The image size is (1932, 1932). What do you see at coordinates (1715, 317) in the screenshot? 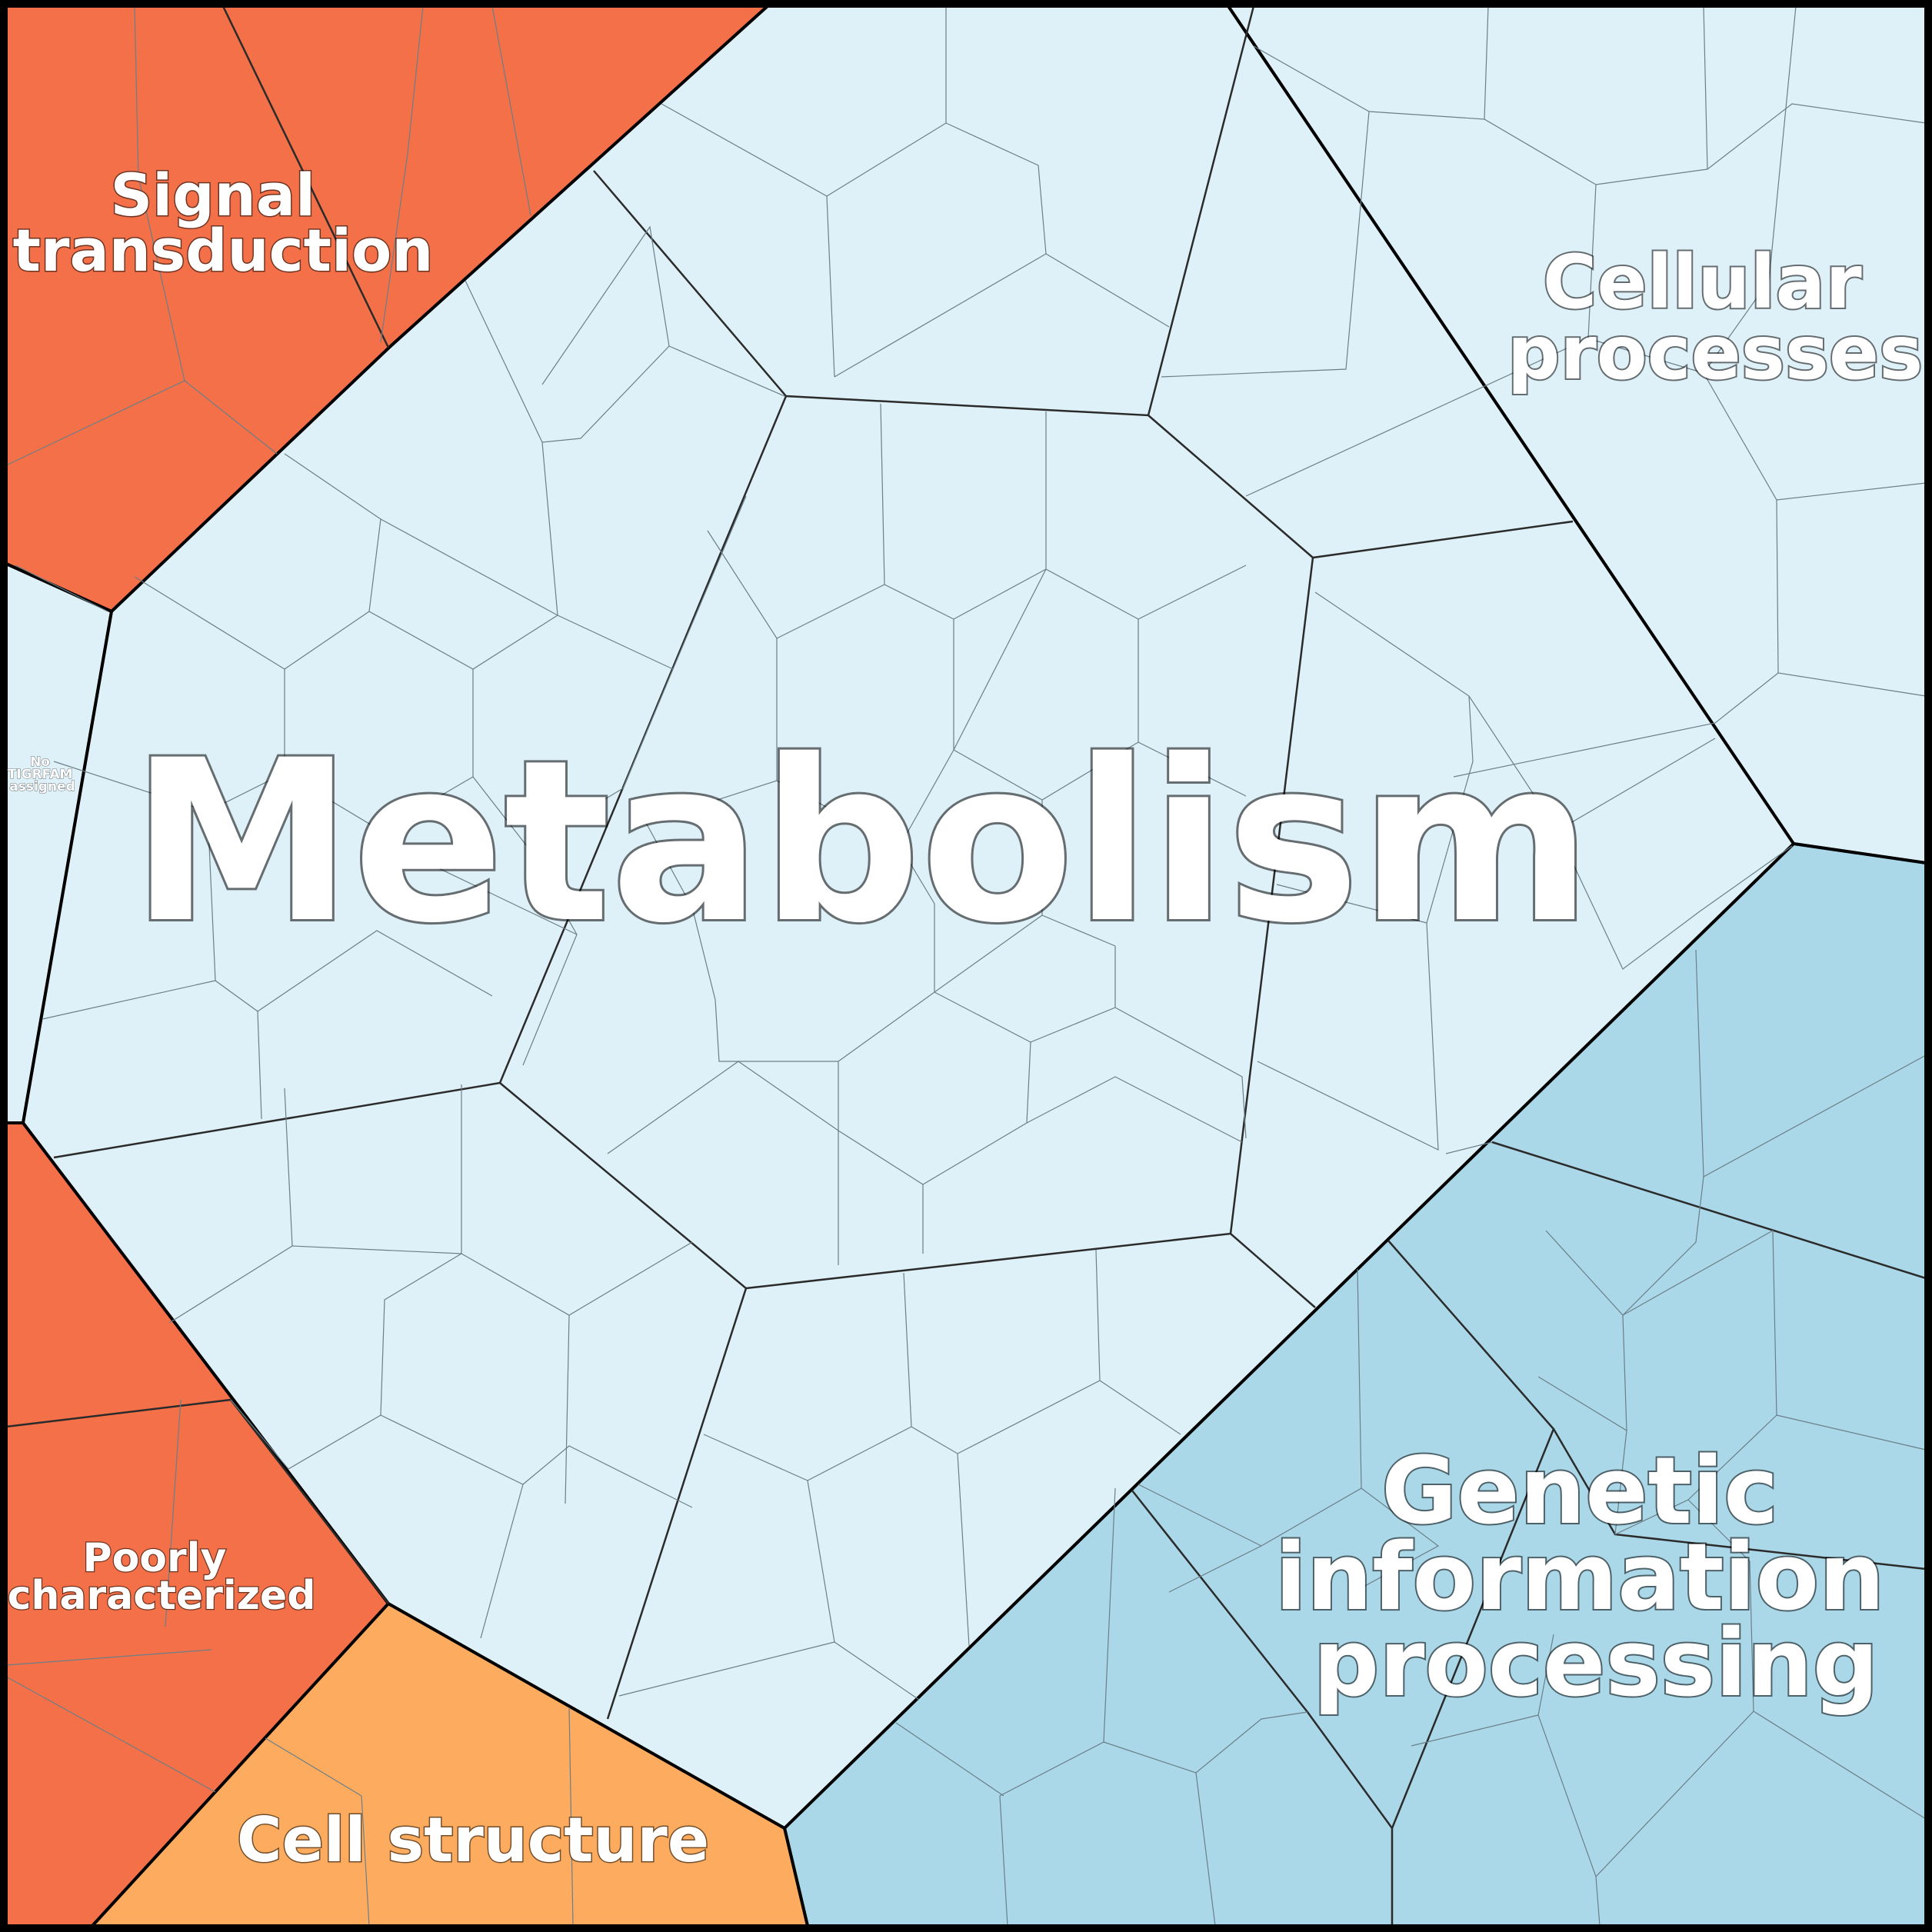
I see `label-cellular-processes: Cellular processes` at bounding box center [1715, 317].